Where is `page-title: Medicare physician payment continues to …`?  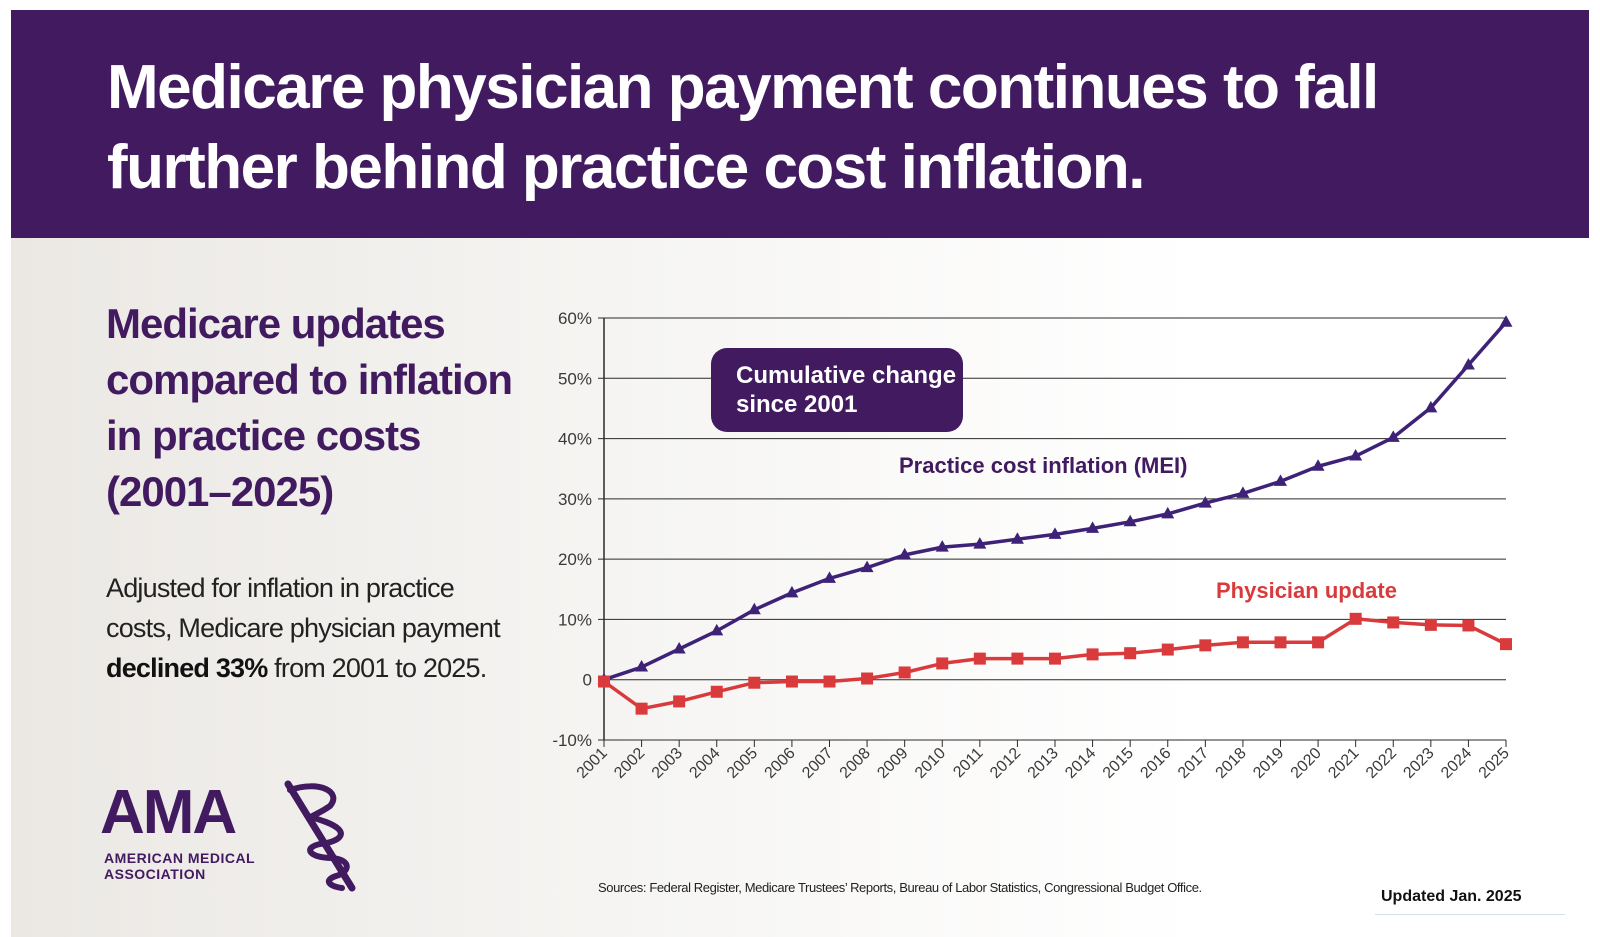 page-title: Medicare physician payment continues to … is located at coordinates (743, 127).